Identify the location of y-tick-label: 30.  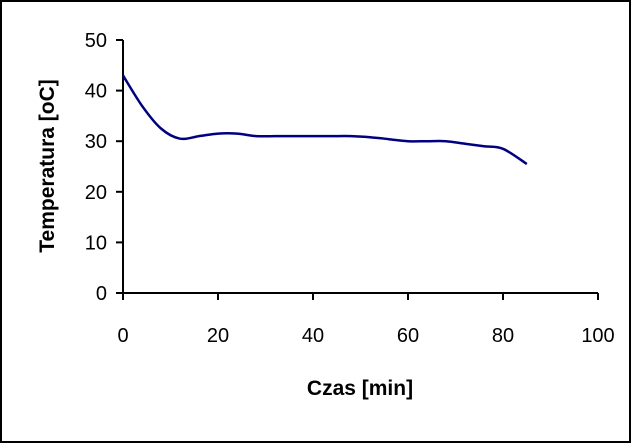
(96, 142).